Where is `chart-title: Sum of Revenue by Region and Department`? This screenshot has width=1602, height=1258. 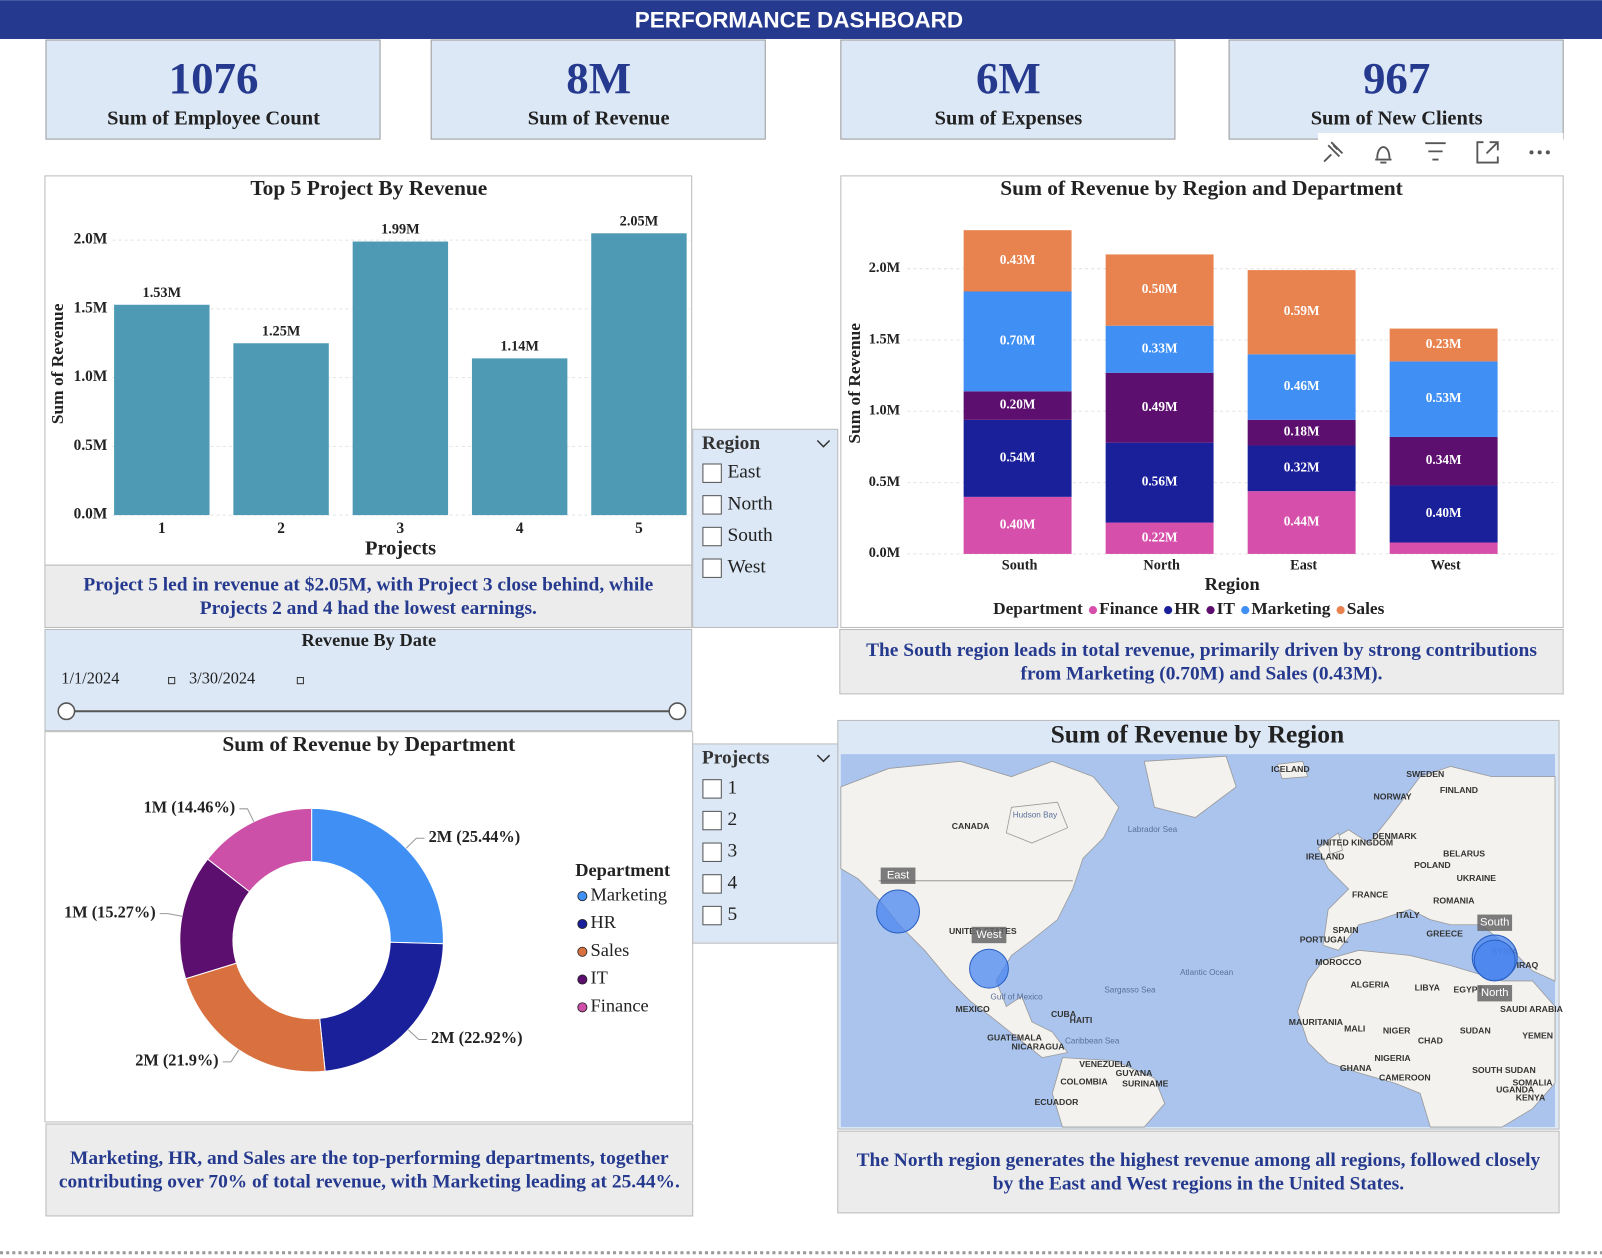
chart-title: Sum of Revenue by Region and Department is located at coordinates (1201, 188).